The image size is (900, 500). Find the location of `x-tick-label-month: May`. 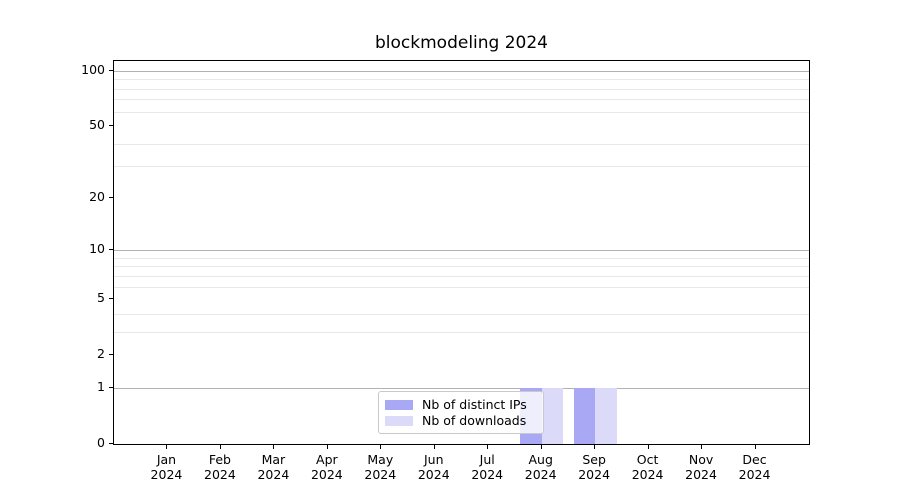

x-tick-label-month: May is located at coordinates (380, 459).